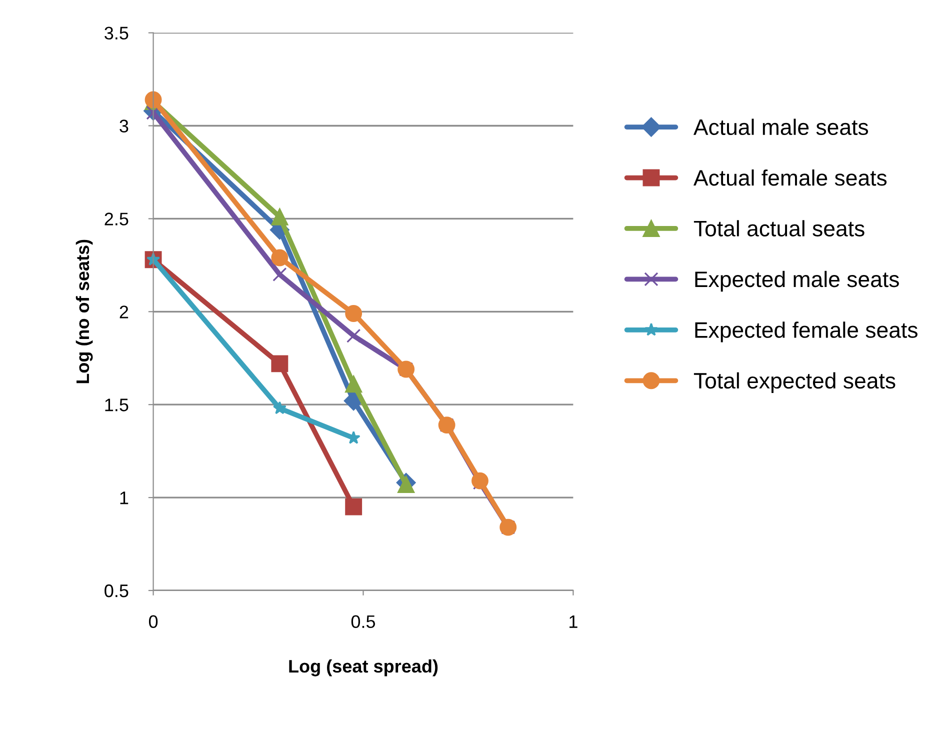 This screenshot has width=929, height=729. Describe the element at coordinates (116, 405) in the screenshot. I see `y-tick-label: 1.5` at that location.